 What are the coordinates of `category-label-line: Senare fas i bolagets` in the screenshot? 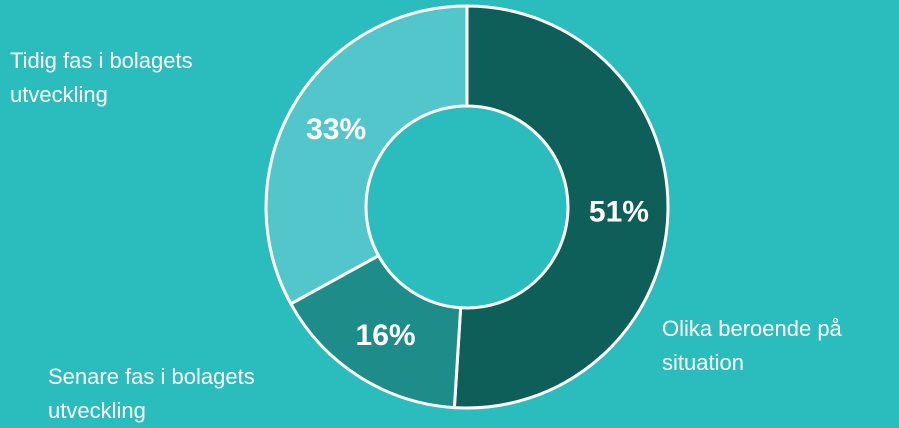 It's located at (151, 376).